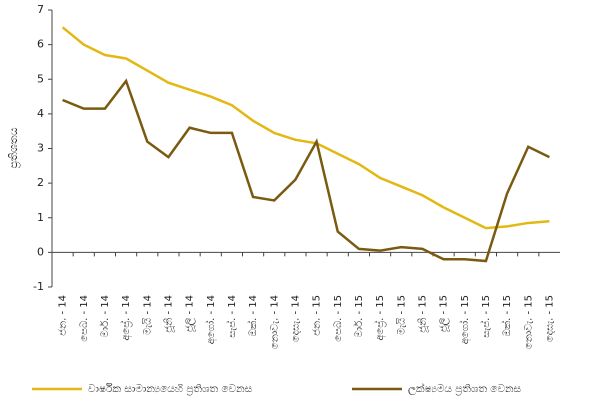 Image resolution: width=596 pixels, height=413 pixels. I want to click on x-tick-label: දෙසැ. - 15, so click(549, 318).